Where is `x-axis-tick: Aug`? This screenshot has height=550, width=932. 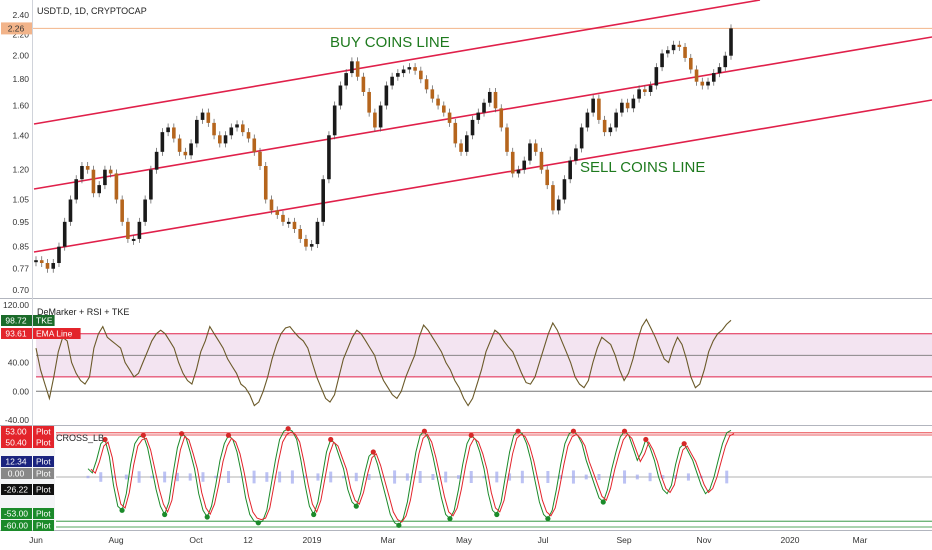
x-axis-tick: Aug is located at coordinates (115, 540).